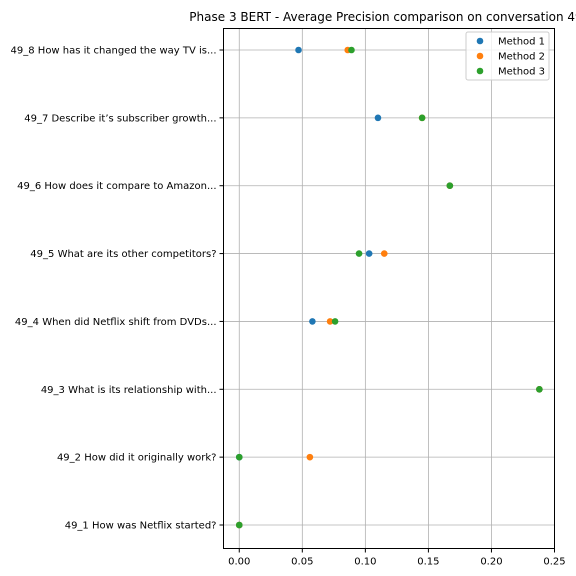  Describe the element at coordinates (521, 57) in the screenshot. I see `legend-label: Method 2` at that location.